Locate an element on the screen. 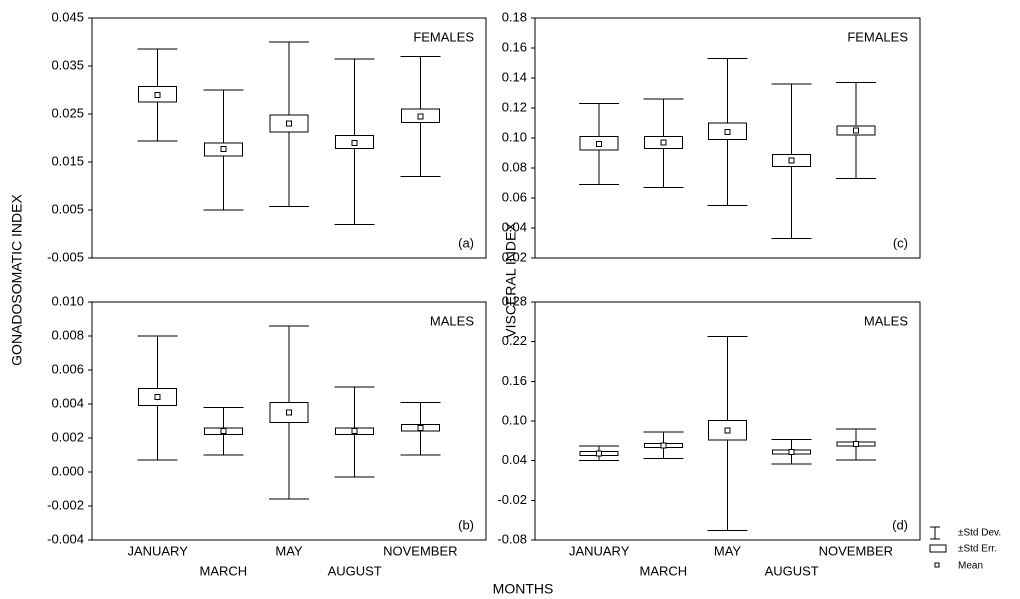 The height and width of the screenshot is (599, 1020). y-tick-label: -0.004 is located at coordinates (65, 538).